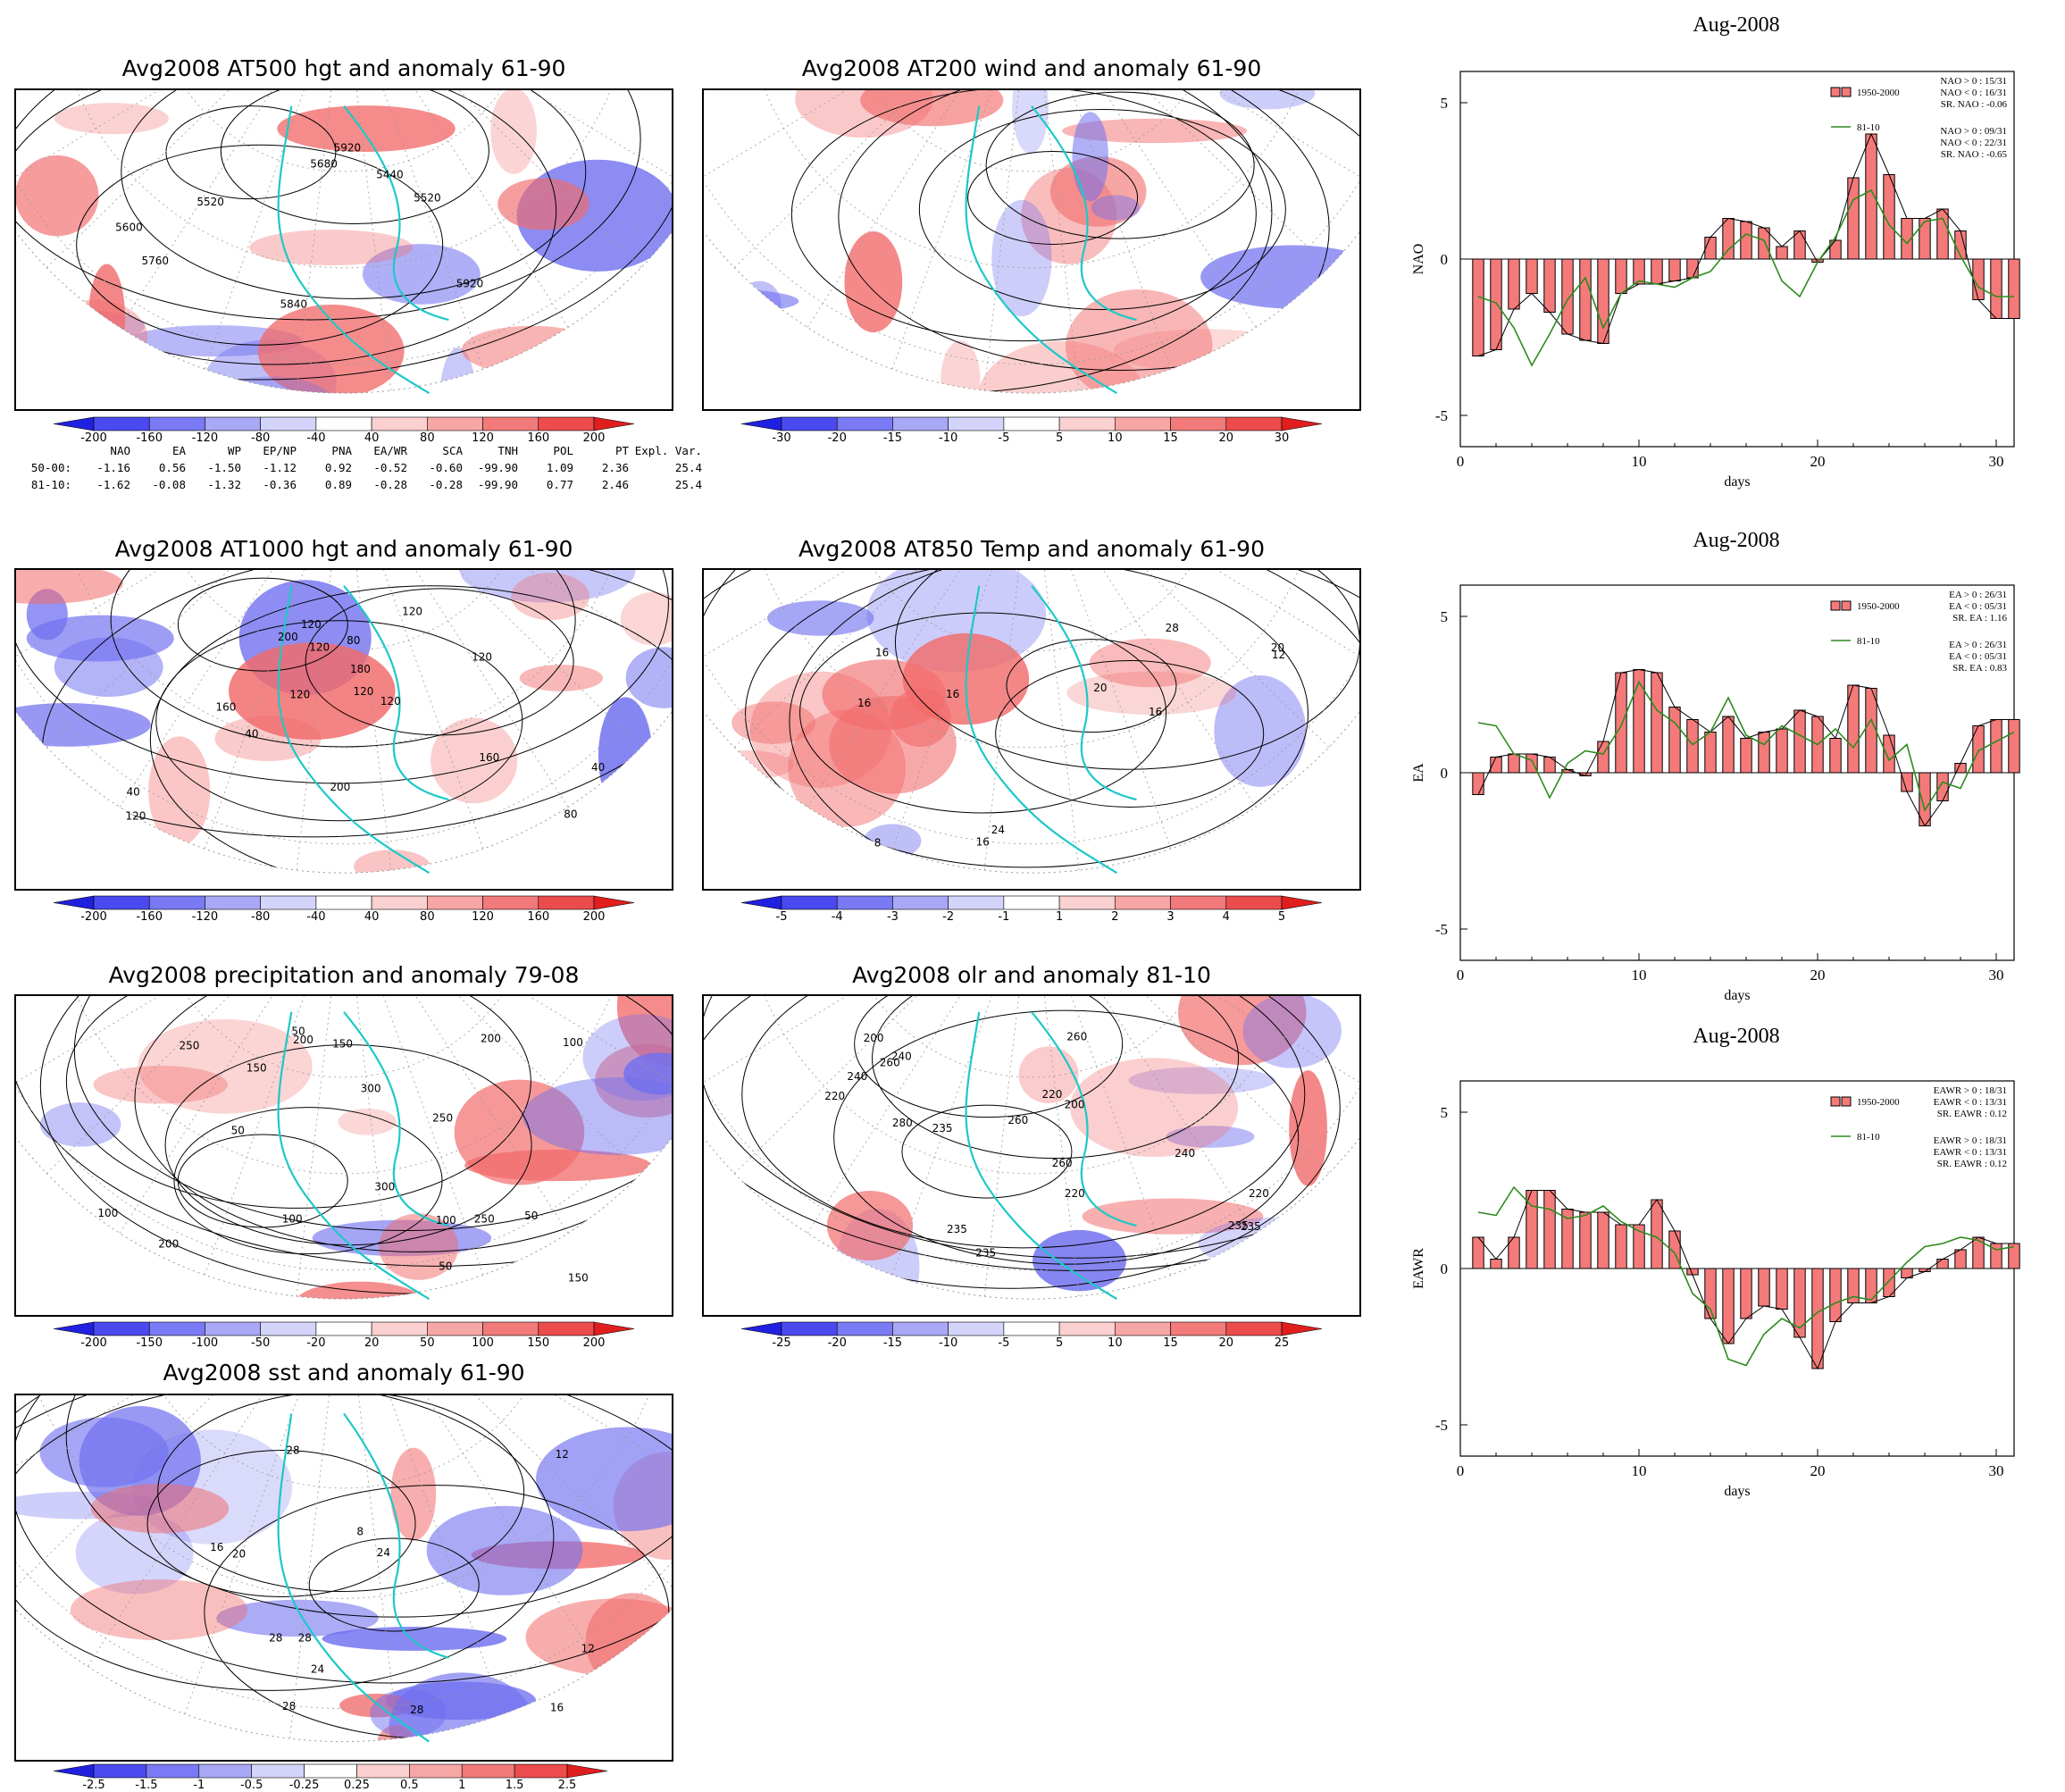  I want to click on contour-label: 150, so click(578, 1277).